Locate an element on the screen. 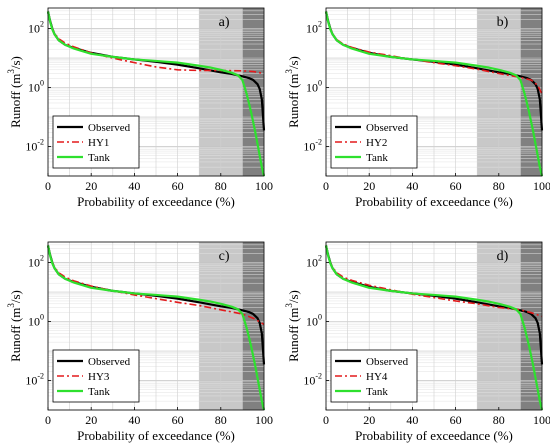 Image resolution: width=550 pixels, height=448 pixels. panel-2-y-tick-label: 10⁻² is located at coordinates (34, 380).